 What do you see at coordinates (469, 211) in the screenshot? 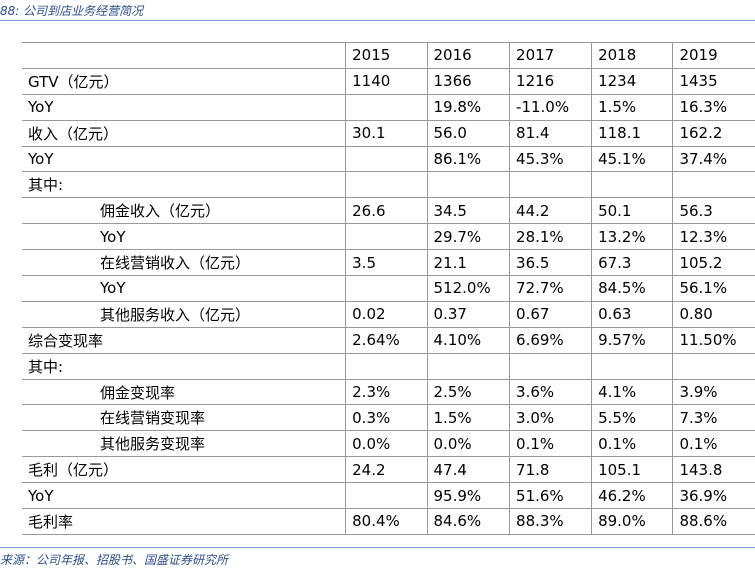
I see `table-cell: 34.5` at bounding box center [469, 211].